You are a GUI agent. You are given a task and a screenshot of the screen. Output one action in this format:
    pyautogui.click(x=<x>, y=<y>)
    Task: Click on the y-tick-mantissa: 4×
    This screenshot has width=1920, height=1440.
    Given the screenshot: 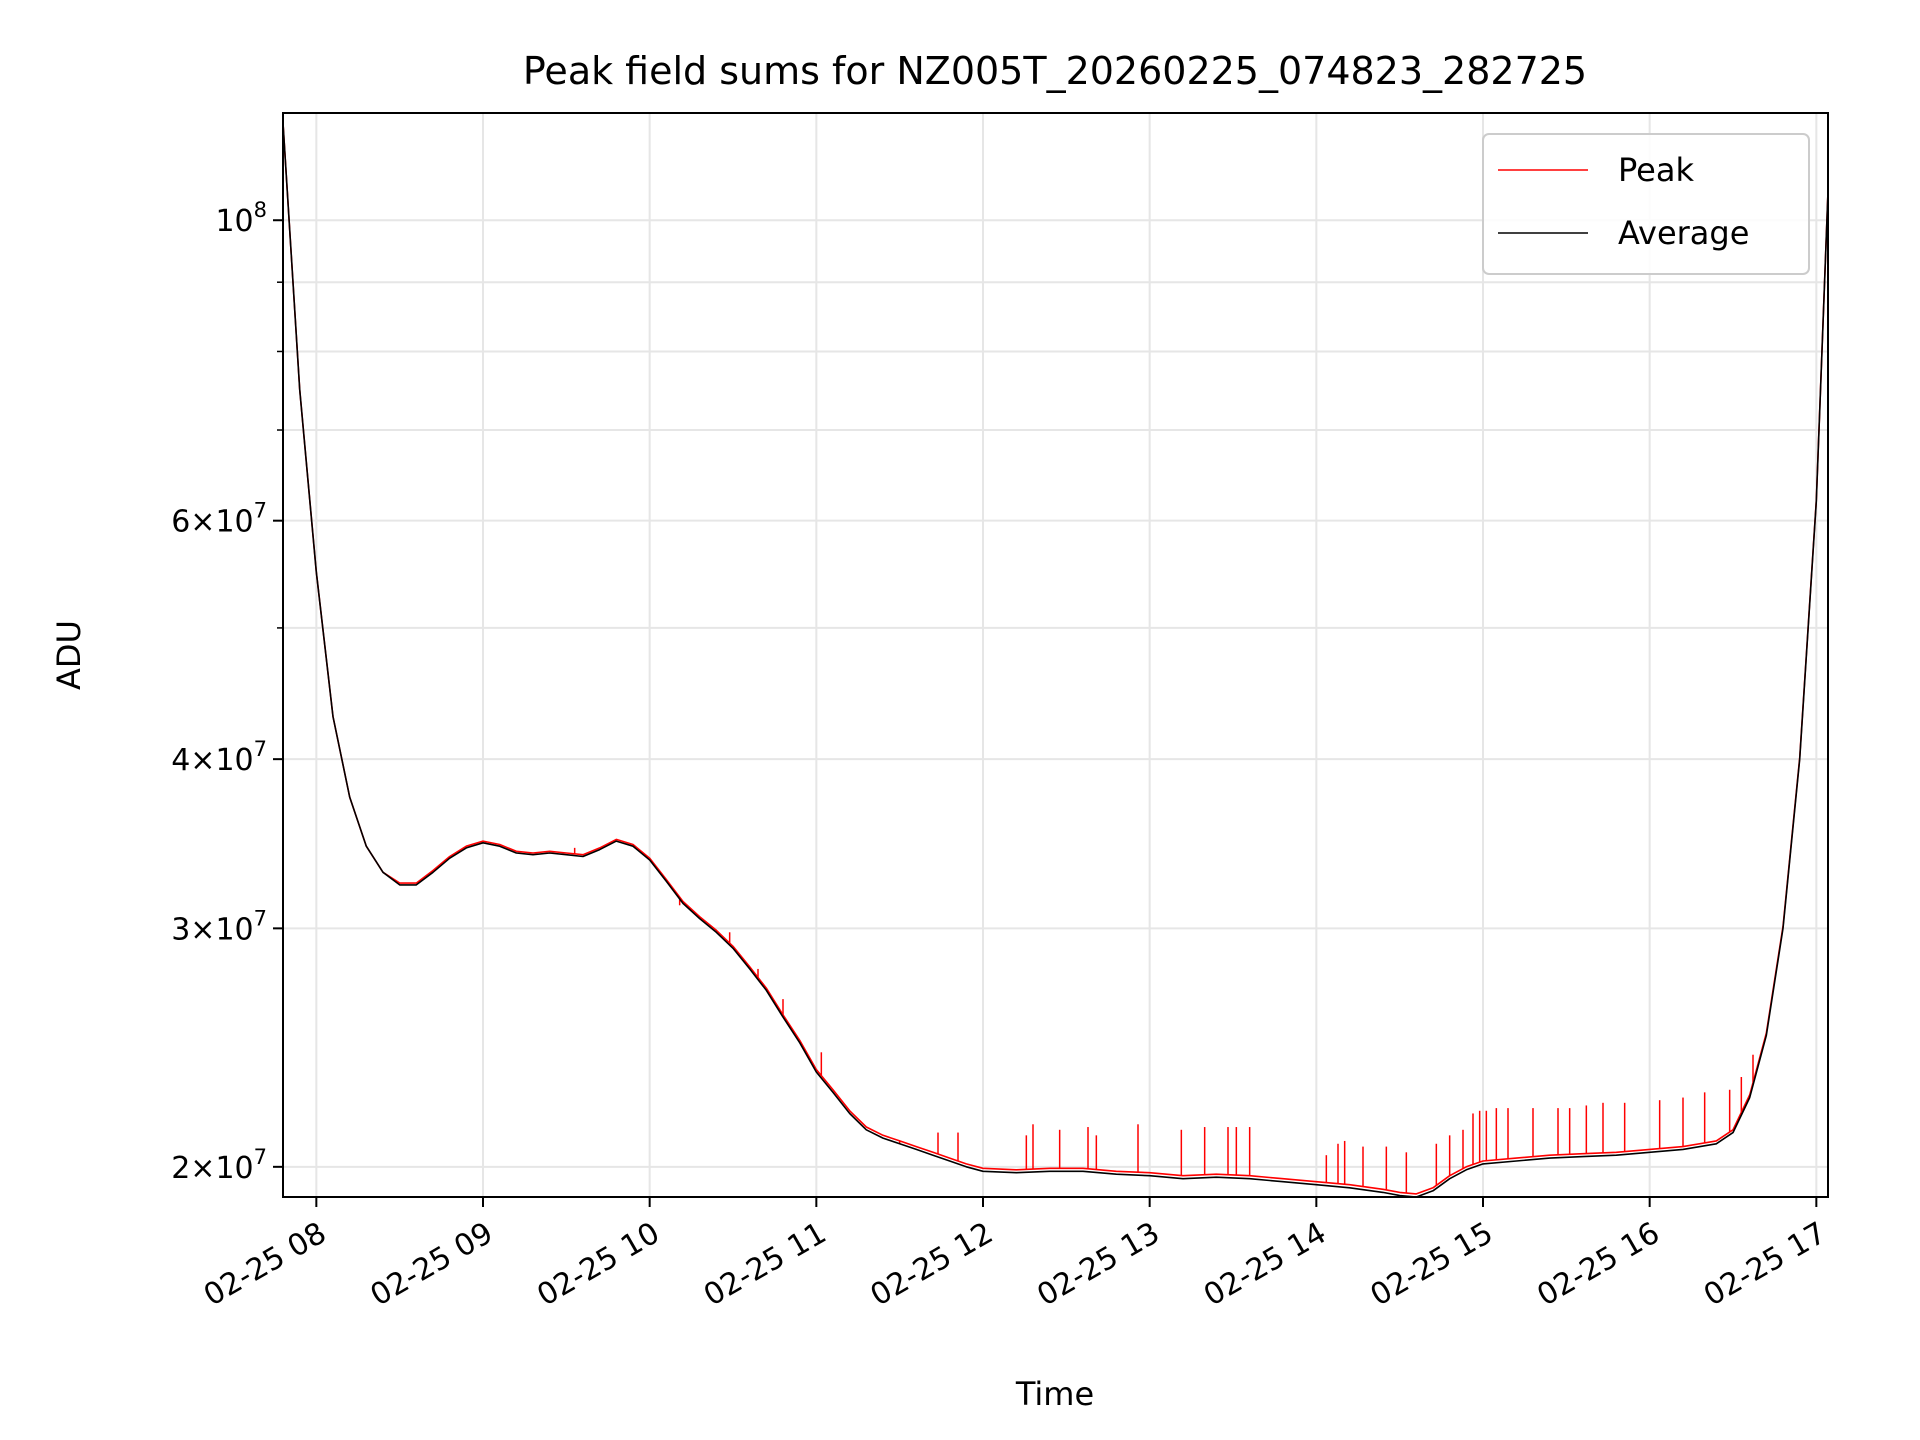 What is the action you would take?
    pyautogui.click(x=193, y=760)
    